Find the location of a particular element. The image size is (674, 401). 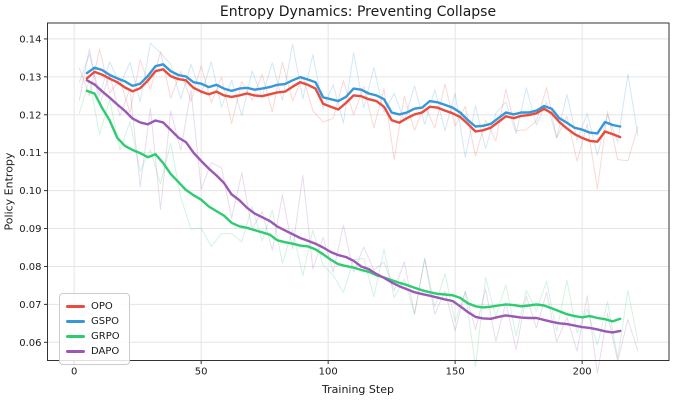

x-tick-label: 100 is located at coordinates (328, 372).